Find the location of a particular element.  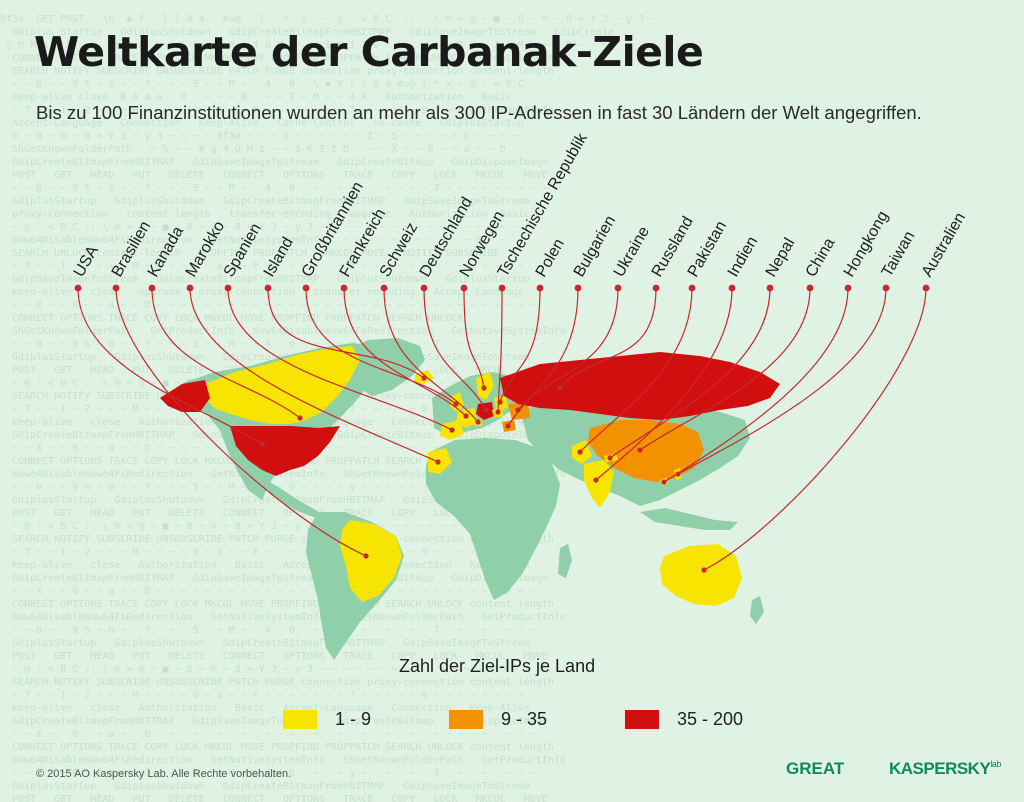

country-label-australien: Australien is located at coordinates (944, 245).